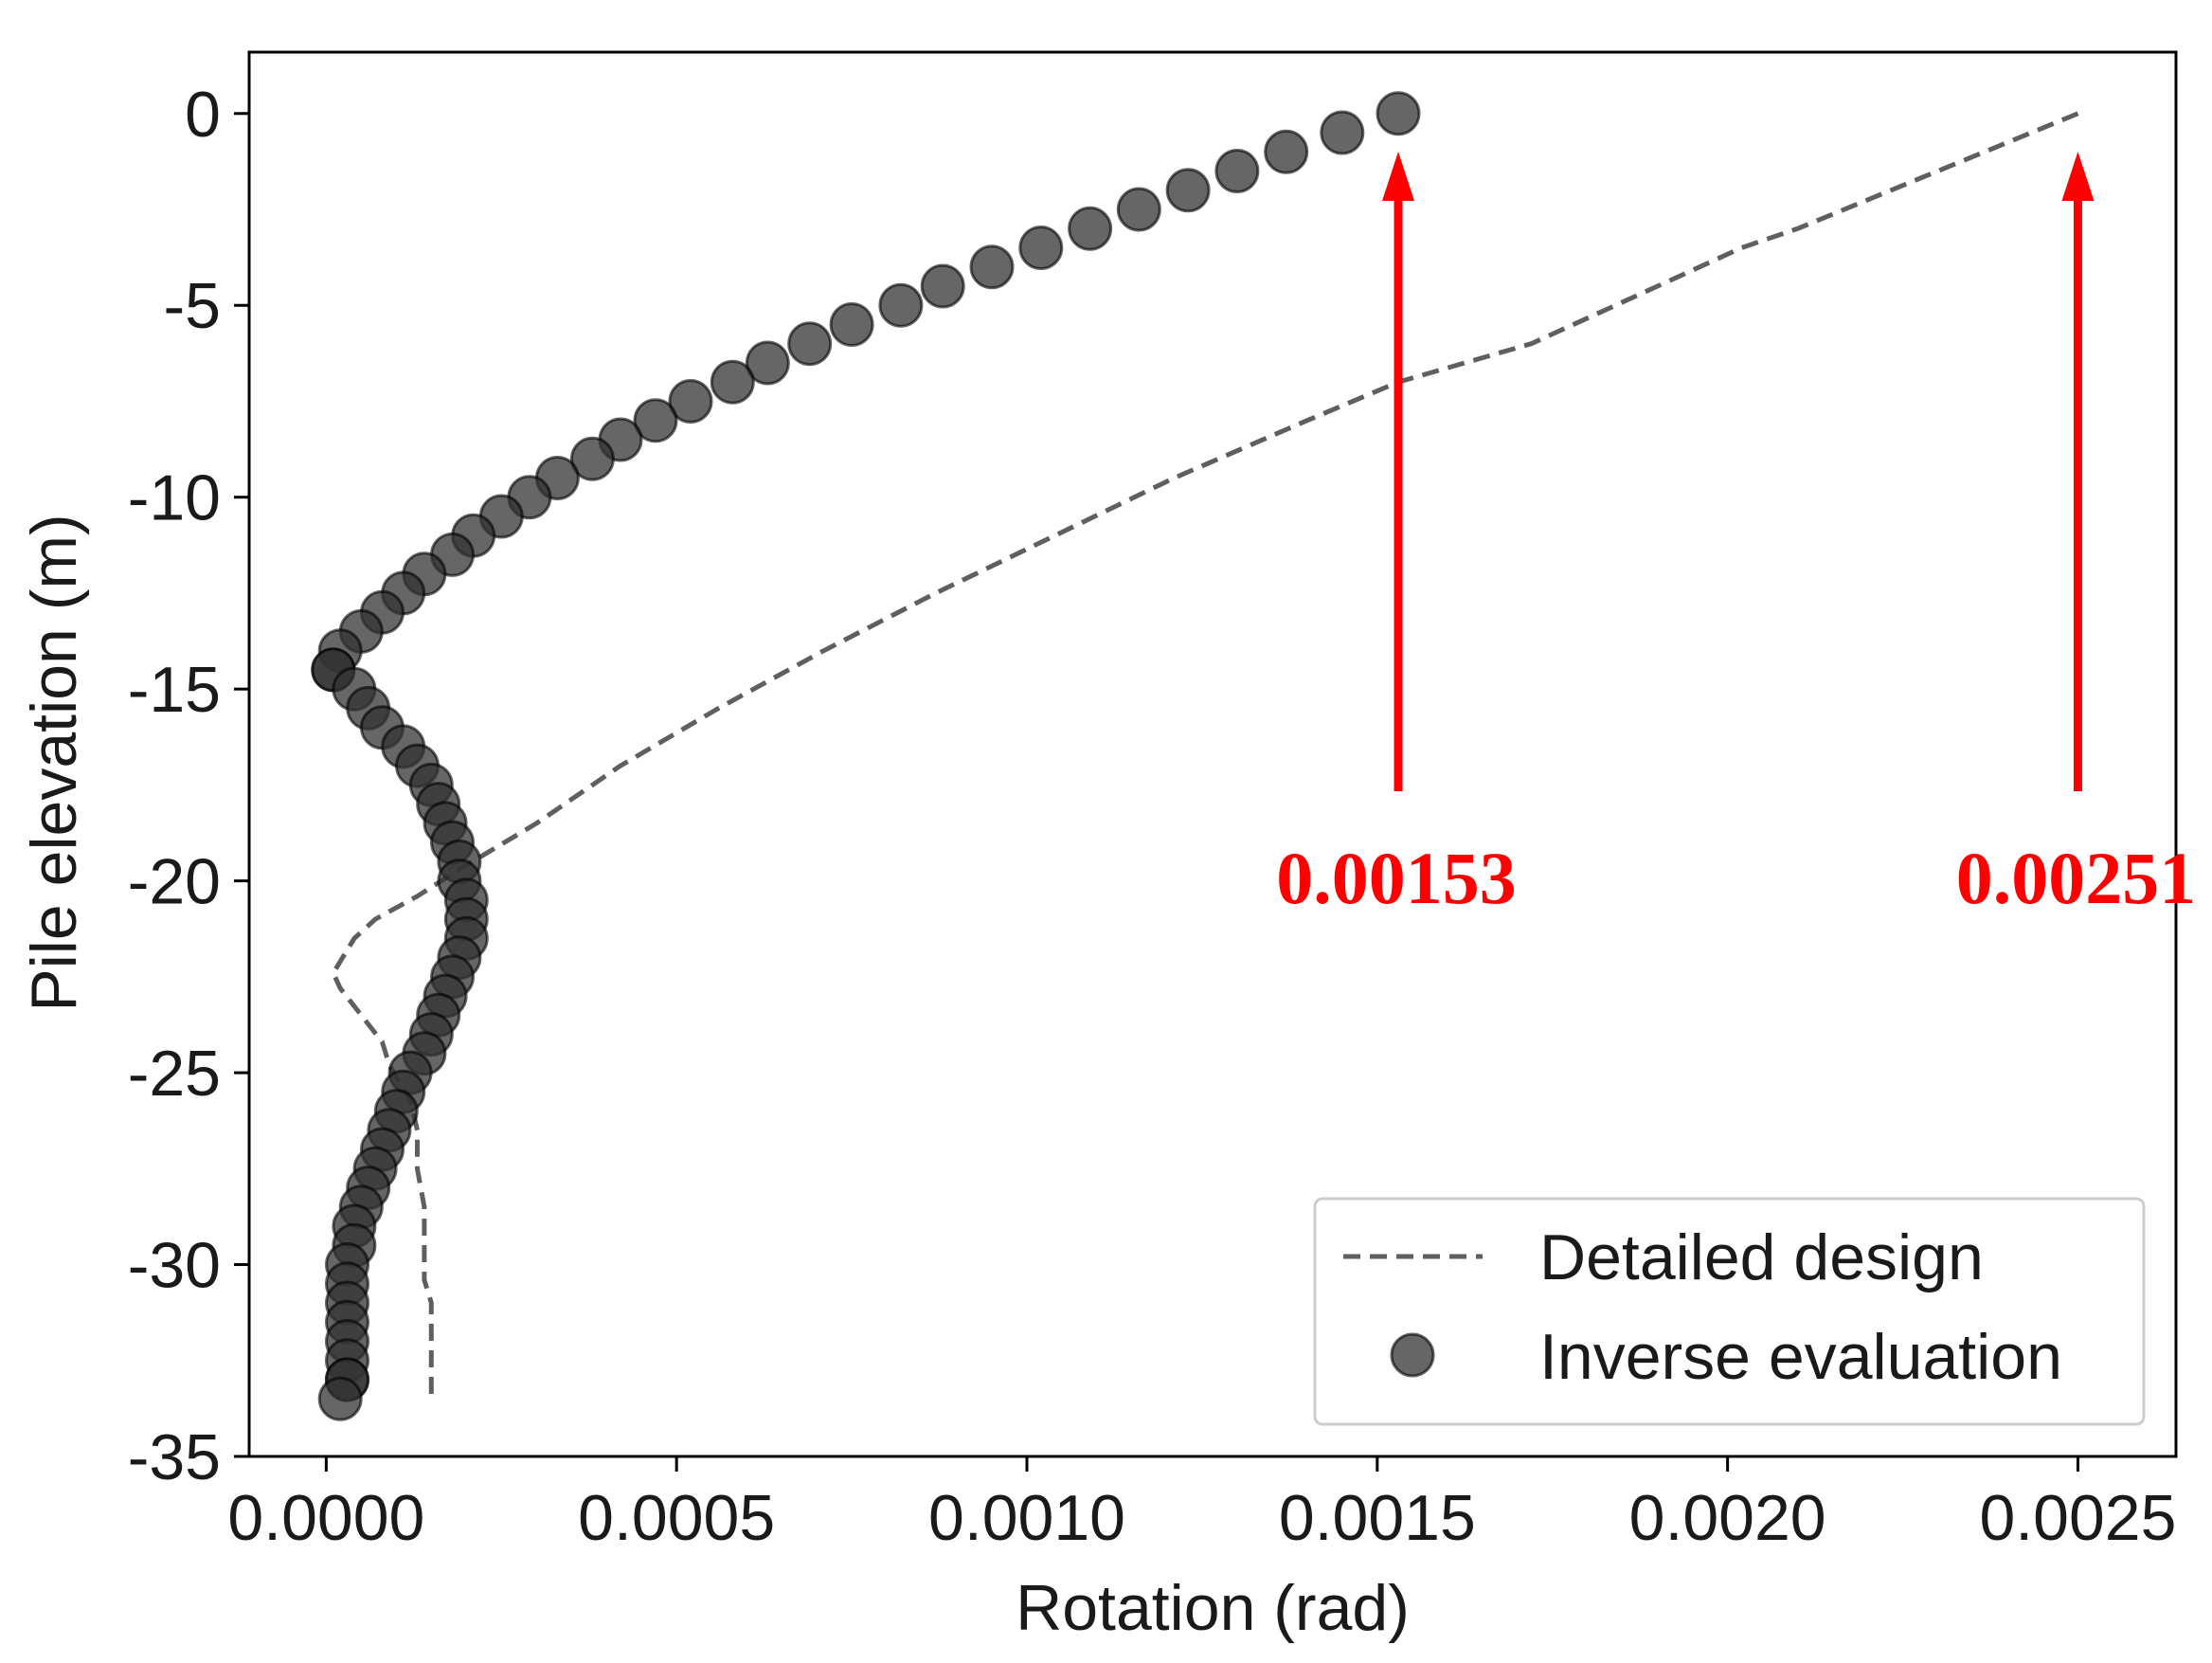  What do you see at coordinates (175, 1457) in the screenshot?
I see `y-tick-label: -35` at bounding box center [175, 1457].